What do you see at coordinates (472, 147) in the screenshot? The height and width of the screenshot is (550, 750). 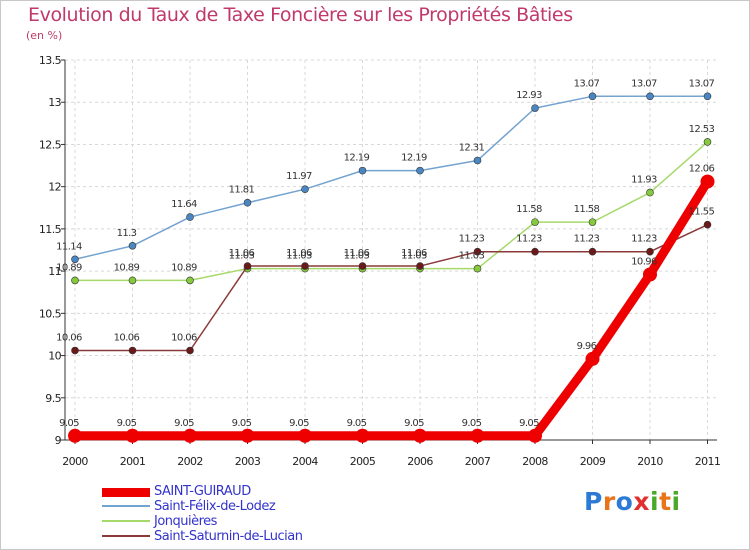 I see `data-label: 12.31` at bounding box center [472, 147].